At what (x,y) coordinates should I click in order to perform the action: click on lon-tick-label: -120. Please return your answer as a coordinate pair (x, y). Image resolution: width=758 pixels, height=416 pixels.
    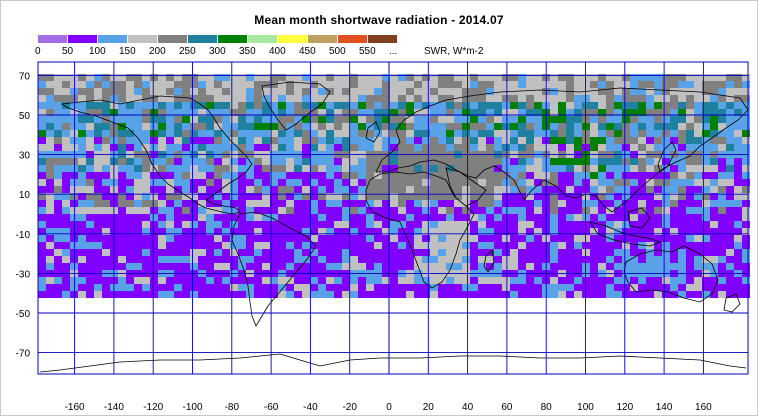
    Looking at the image, I should click on (153, 407).